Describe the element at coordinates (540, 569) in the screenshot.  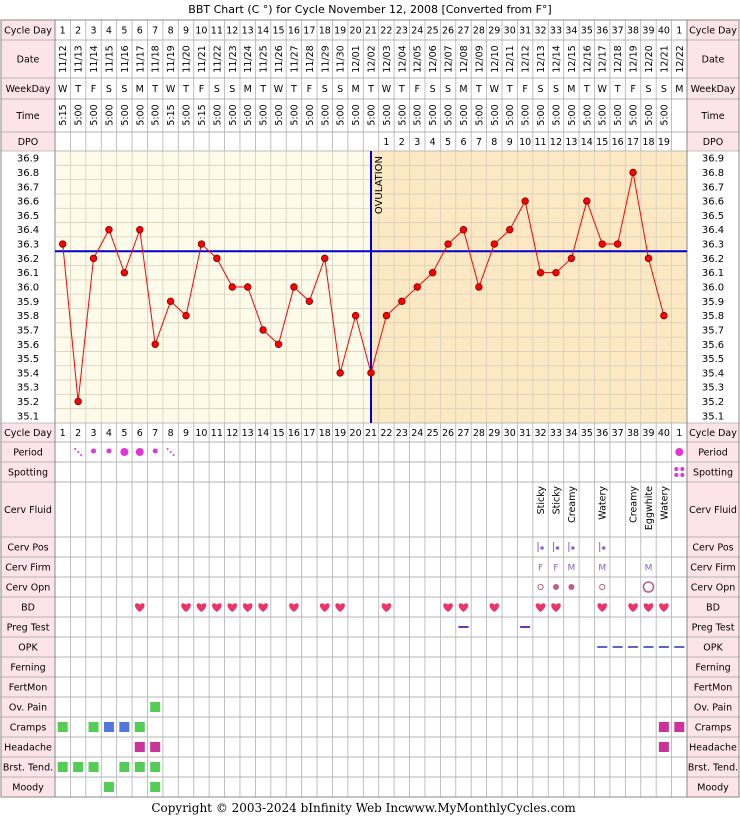
I see `cerv-firm-label: F` at that location.